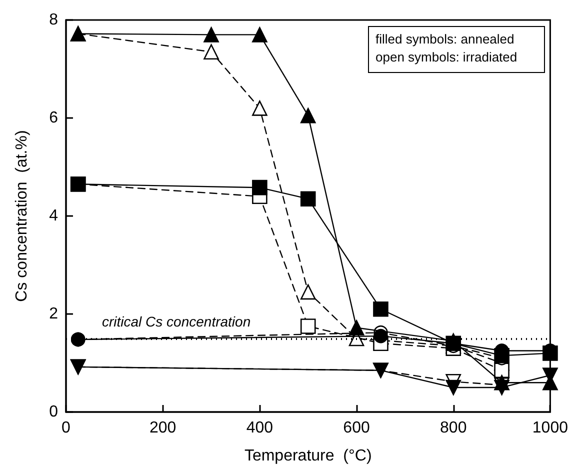 The image size is (571, 474). What do you see at coordinates (53, 118) in the screenshot?
I see `y-tick-label: 6` at bounding box center [53, 118].